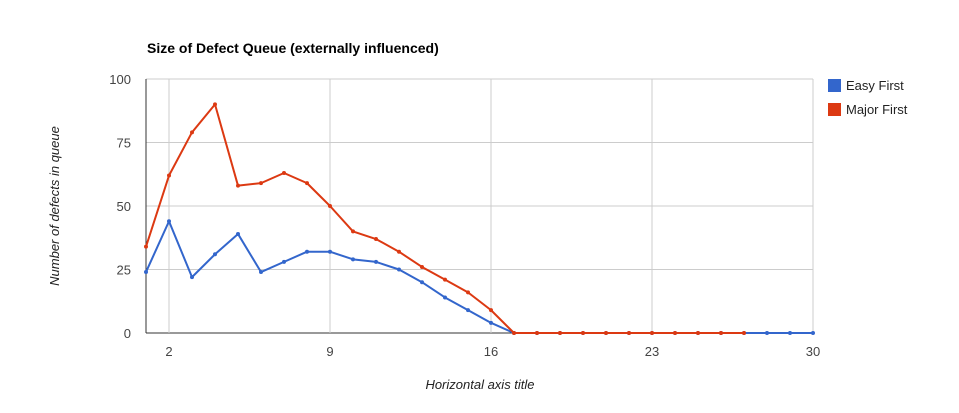  What do you see at coordinates (329, 351) in the screenshot?
I see `x-tick-label: 9` at bounding box center [329, 351].